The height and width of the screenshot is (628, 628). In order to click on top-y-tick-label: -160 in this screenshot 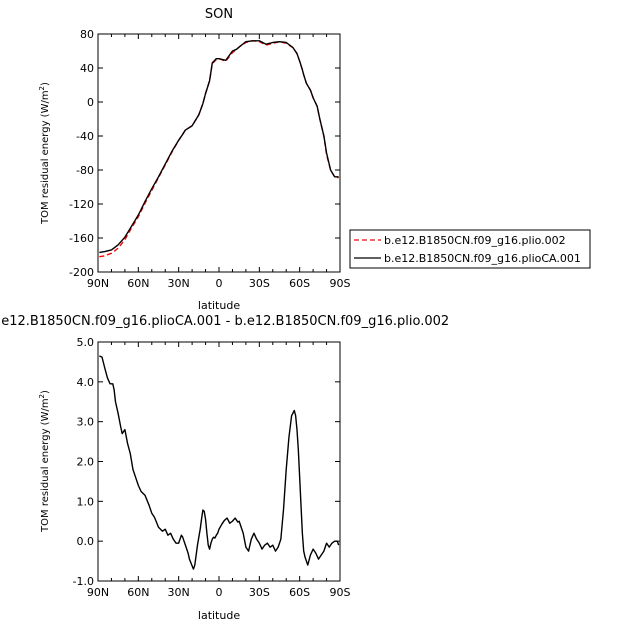, I will do `click(81, 238)`.